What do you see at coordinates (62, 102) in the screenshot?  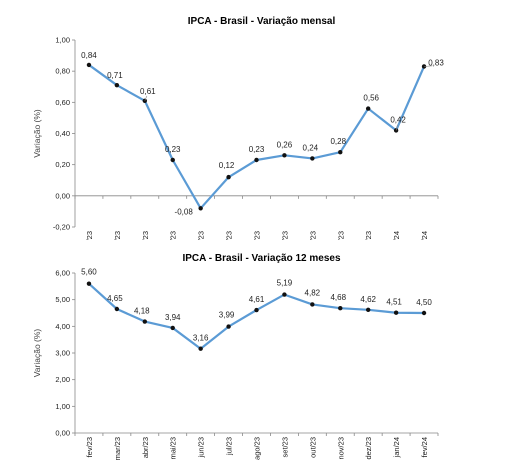 I see `y-tick-label: 0,60` at bounding box center [62, 102].